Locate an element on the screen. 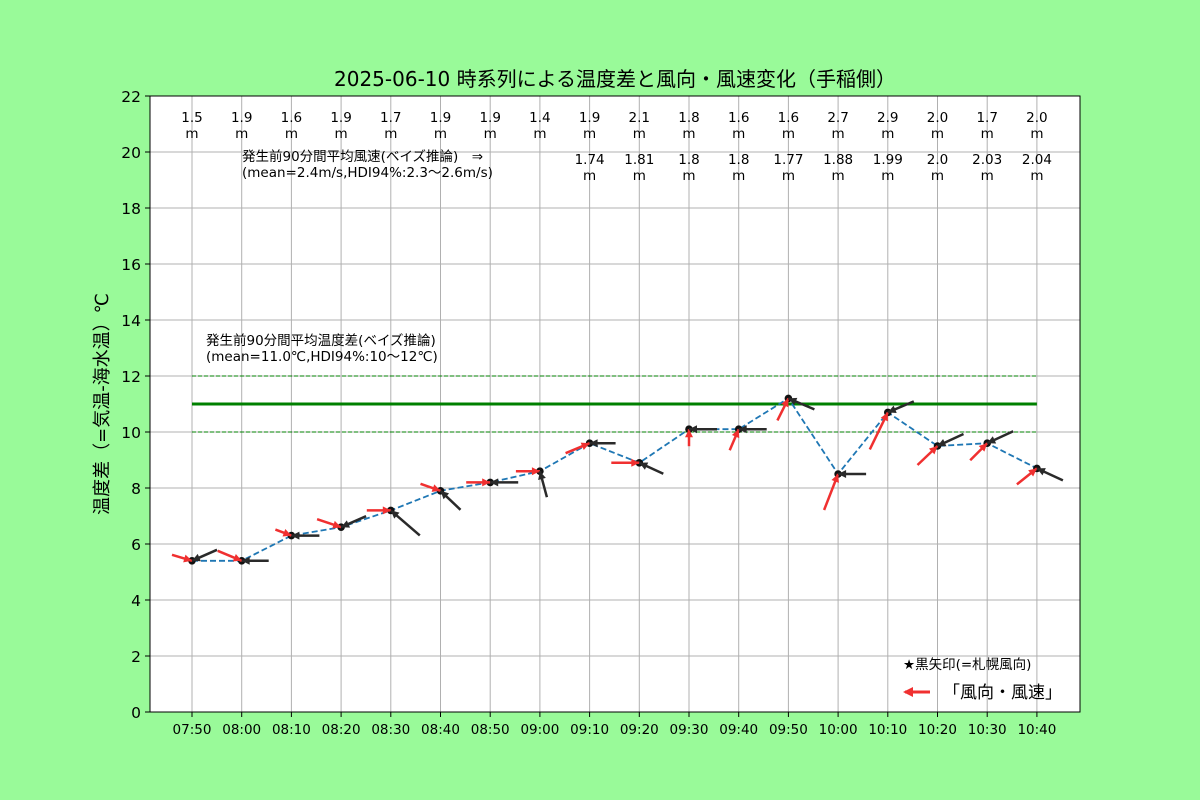 Image resolution: width=1200 pixels, height=800 pixels. reference-lines is located at coordinates (614, 404).